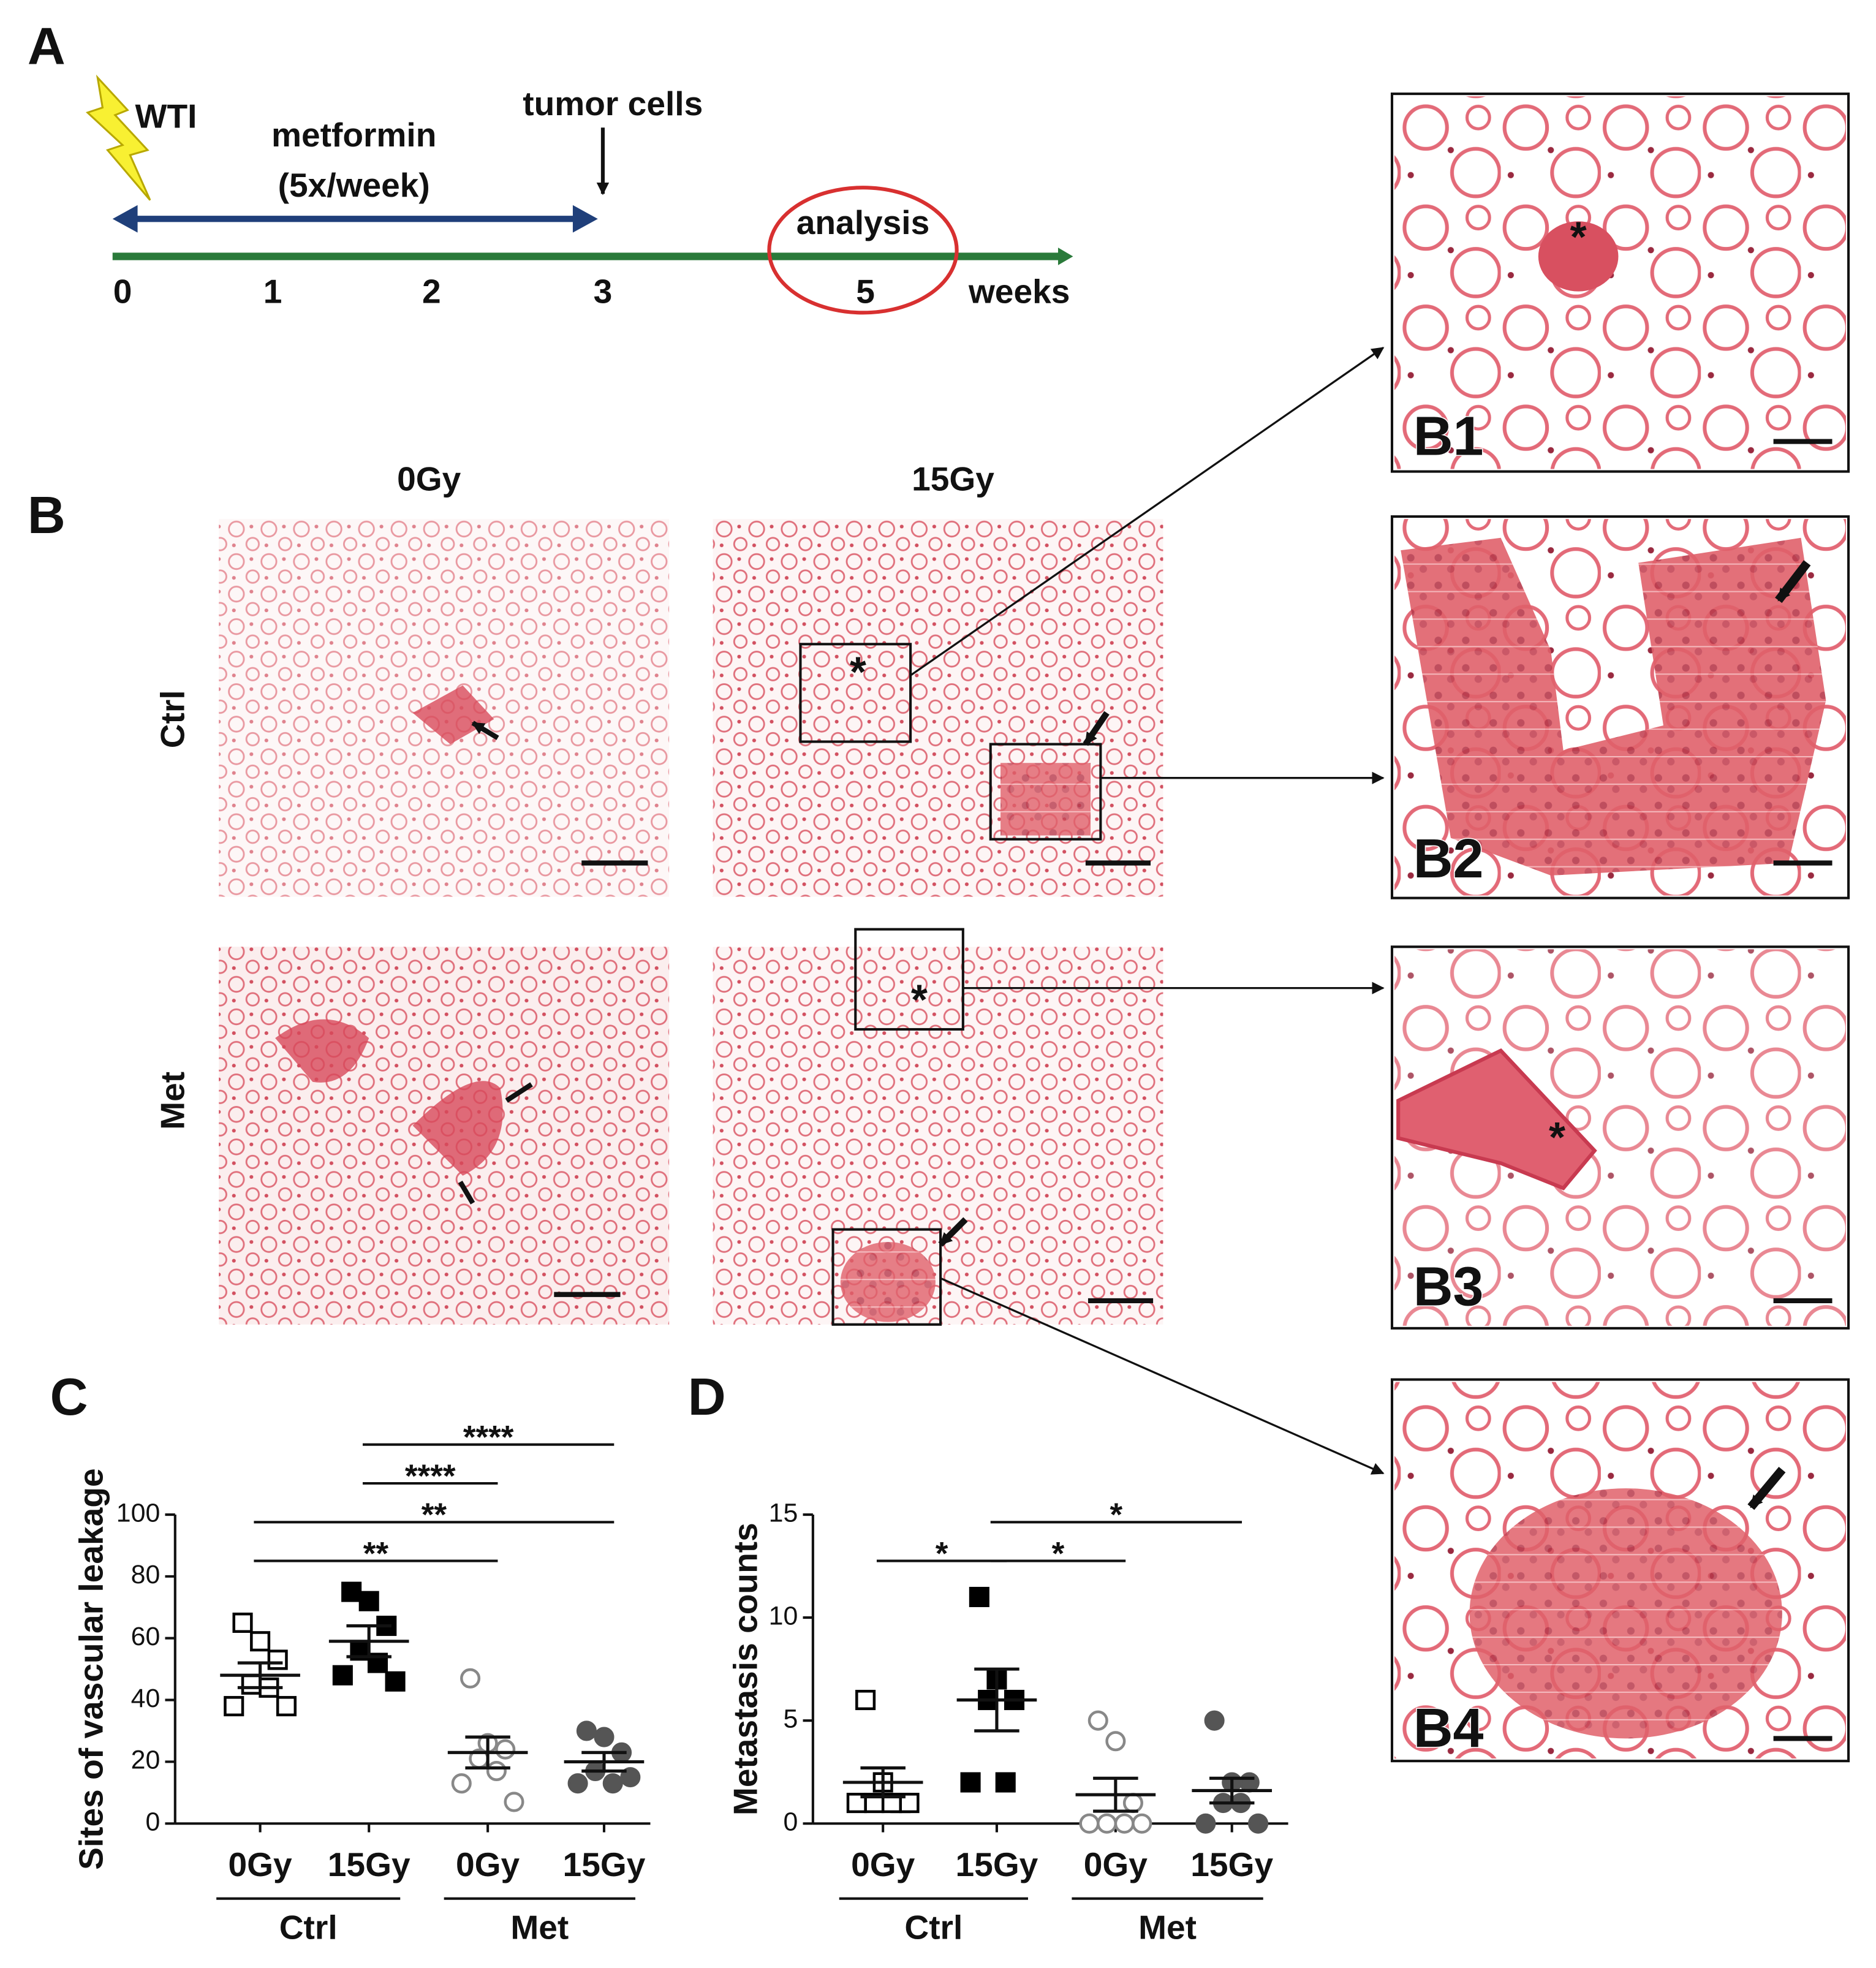 Image resolution: width=1876 pixels, height=1968 pixels. What do you see at coordinates (1449, 1286) in the screenshot?
I see `inset-label: B3` at bounding box center [1449, 1286].